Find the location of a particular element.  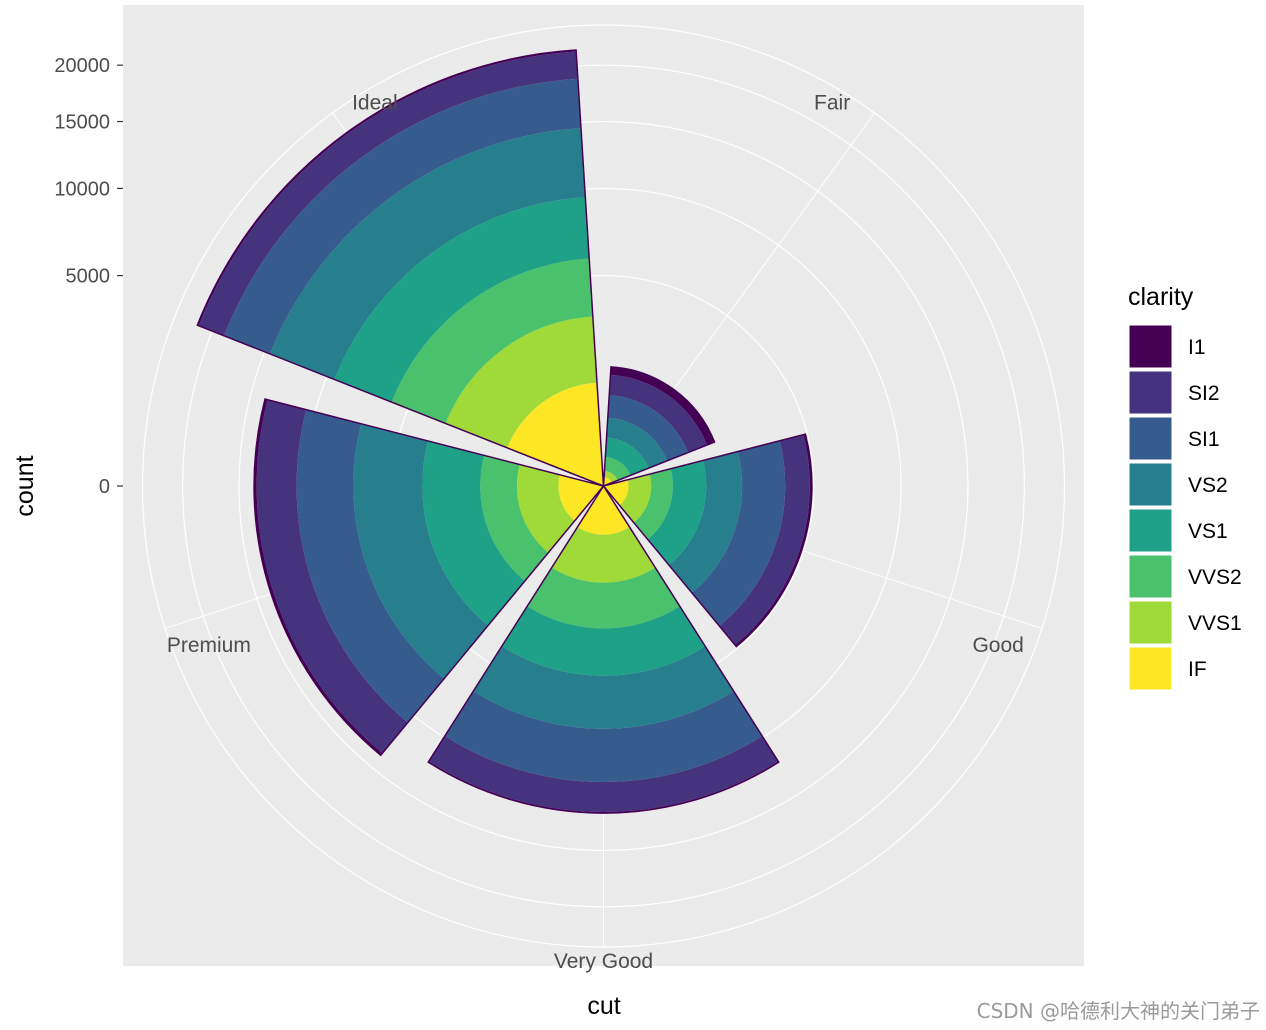

legend-label: SI2 is located at coordinates (1204, 393).